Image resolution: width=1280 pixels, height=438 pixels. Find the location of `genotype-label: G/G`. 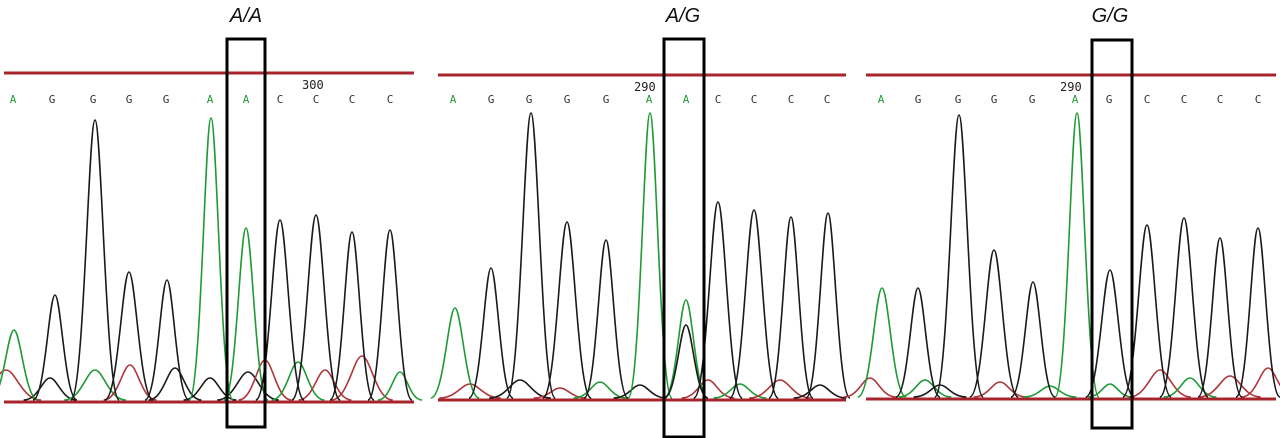

genotype-label: G/G is located at coordinates (1110, 16).